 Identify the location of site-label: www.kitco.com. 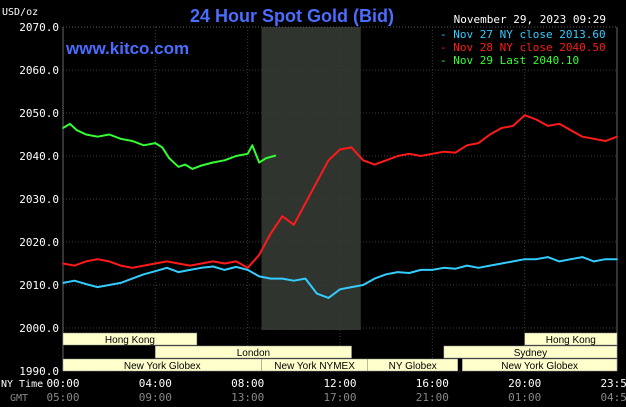
(127, 48).